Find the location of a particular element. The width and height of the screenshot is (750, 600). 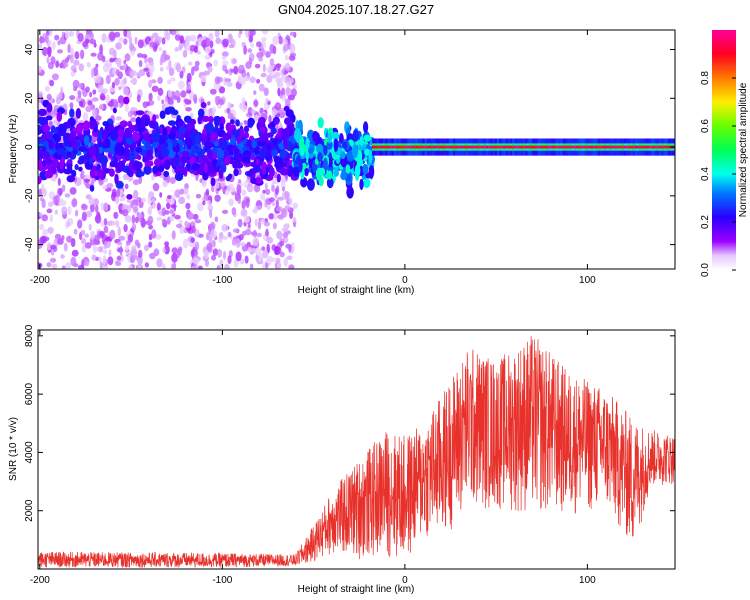

snr-y-axis-title: SNR (10 * v/v) is located at coordinates (13, 449).